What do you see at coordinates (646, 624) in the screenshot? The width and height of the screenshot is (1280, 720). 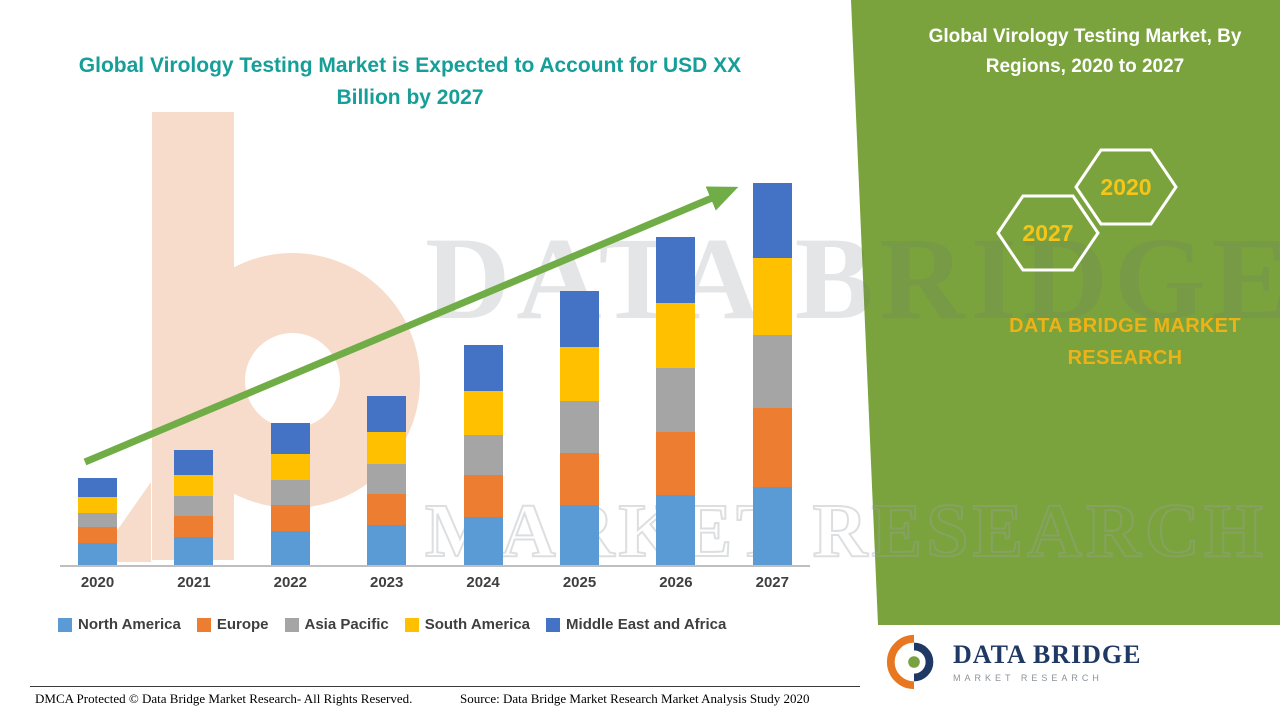 I see `legend-label: Middle East and Africa` at bounding box center [646, 624].